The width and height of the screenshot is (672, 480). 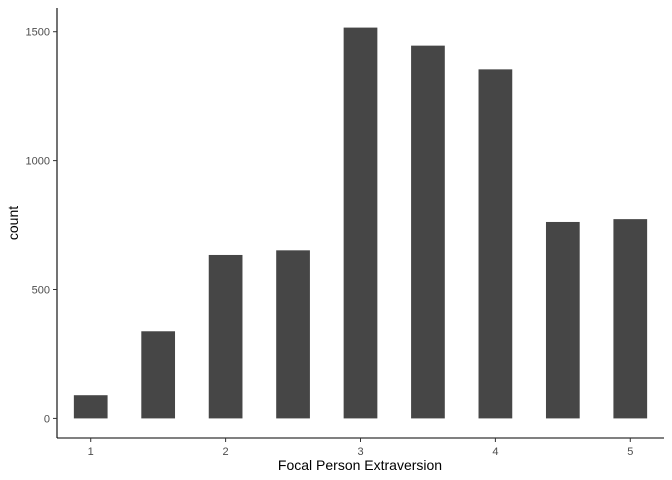 I want to click on x-tick-label-2: 2, so click(x=226, y=452).